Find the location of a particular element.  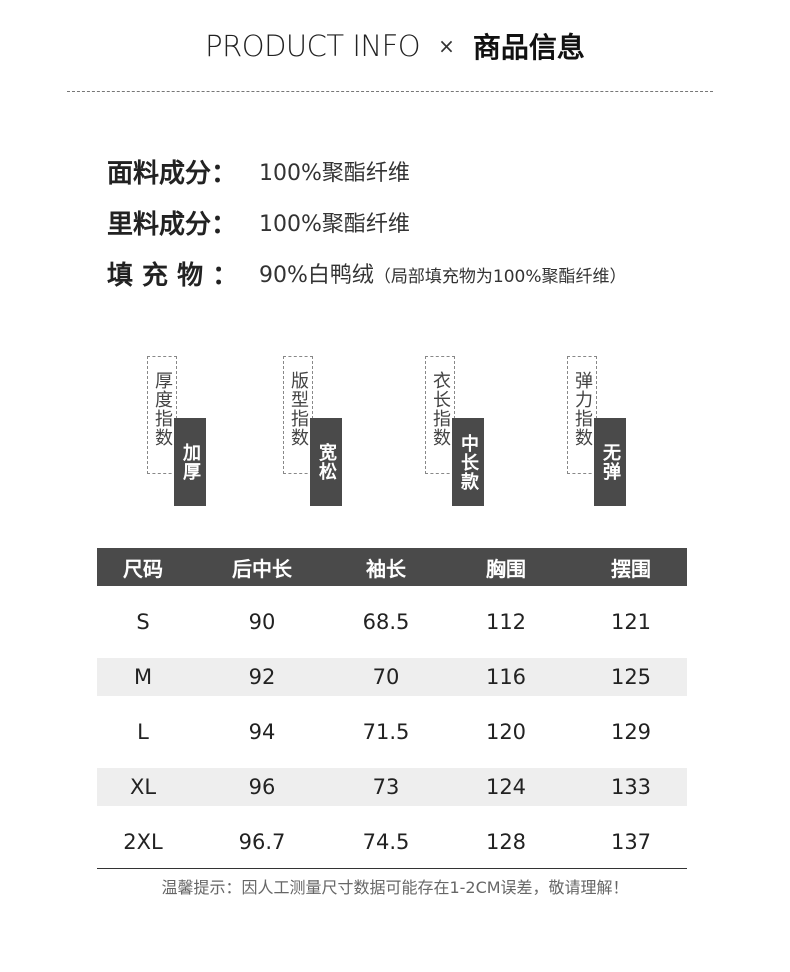

material-value: 90%白鸭绒 is located at coordinates (316, 275).